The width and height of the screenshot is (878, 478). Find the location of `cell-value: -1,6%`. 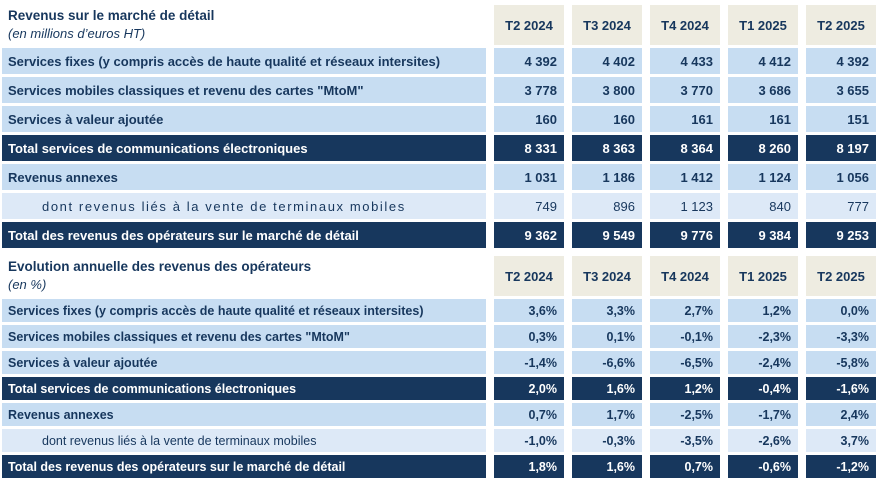

cell-value: -1,6% is located at coordinates (841, 388).